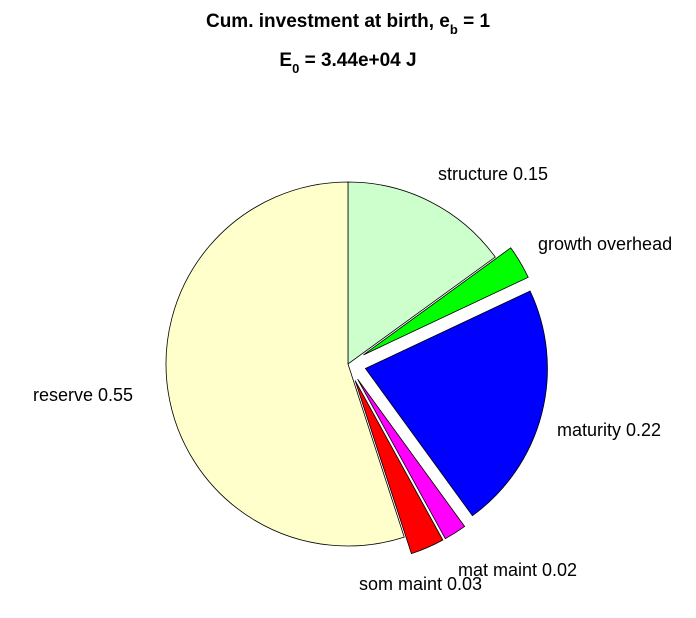 The height and width of the screenshot is (618, 696). What do you see at coordinates (605, 244) in the screenshot?
I see `pie-label-growth-overhead: growth overhead` at bounding box center [605, 244].